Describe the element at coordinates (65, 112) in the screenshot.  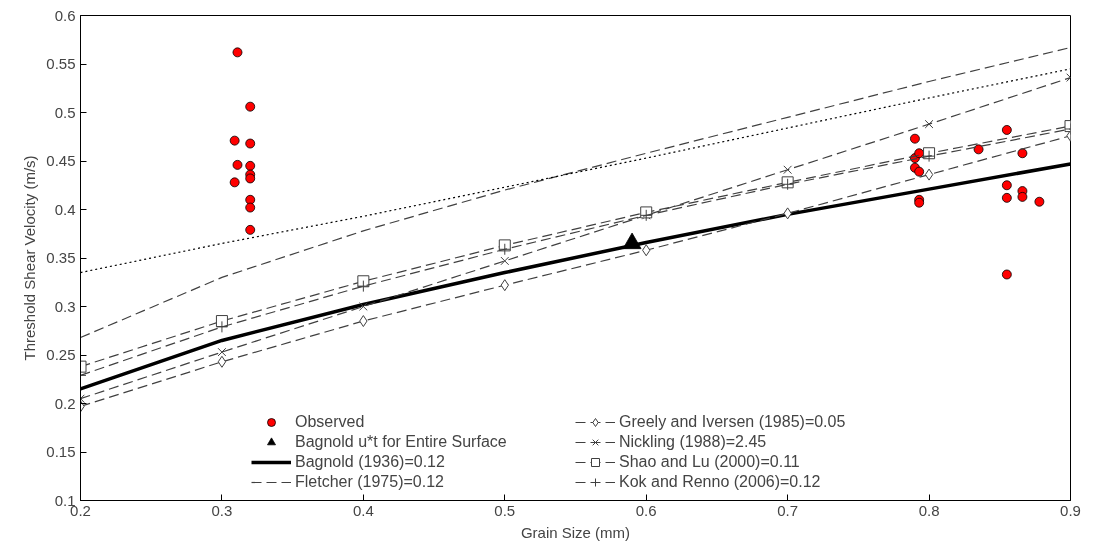
I see `y-tick-label: 0.5` at that location.